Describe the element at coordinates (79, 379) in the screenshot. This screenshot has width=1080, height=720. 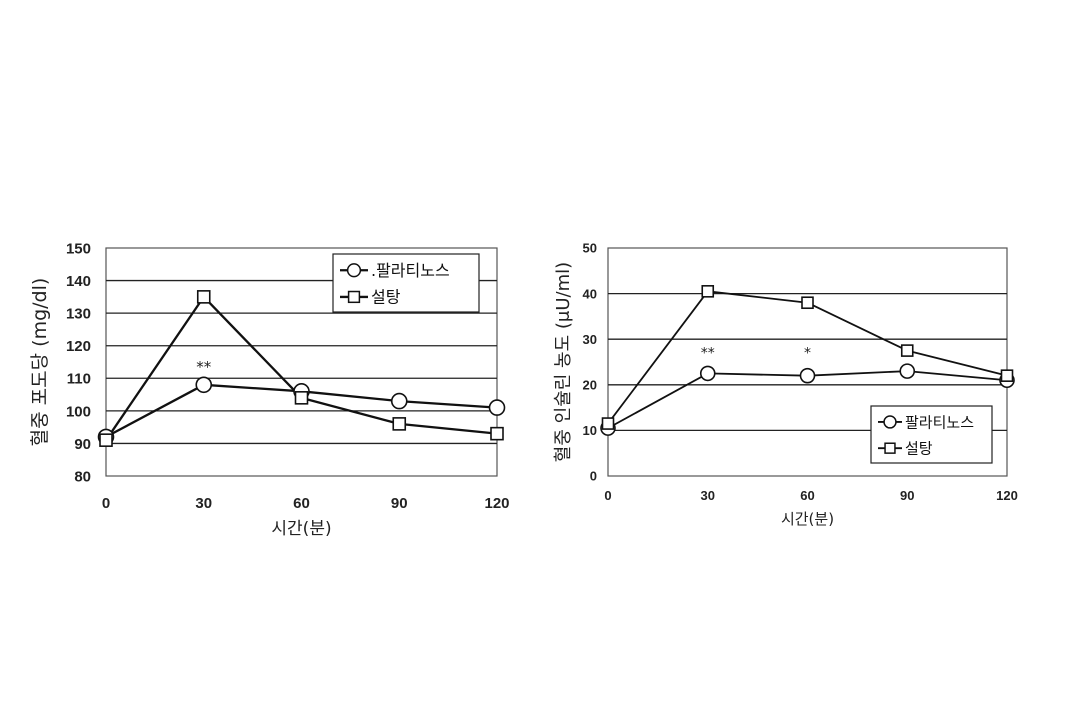
I see `y-tick-label: 110` at that location.